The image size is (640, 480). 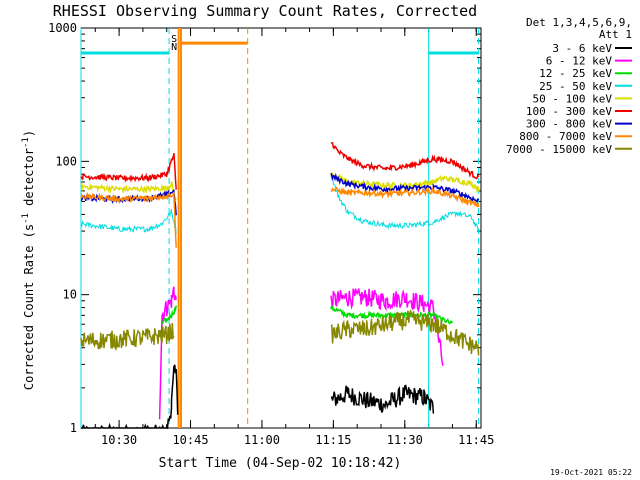 What do you see at coordinates (569, 124) in the screenshot?
I see `legend-label: 300 - 800 keV` at bounding box center [569, 124].